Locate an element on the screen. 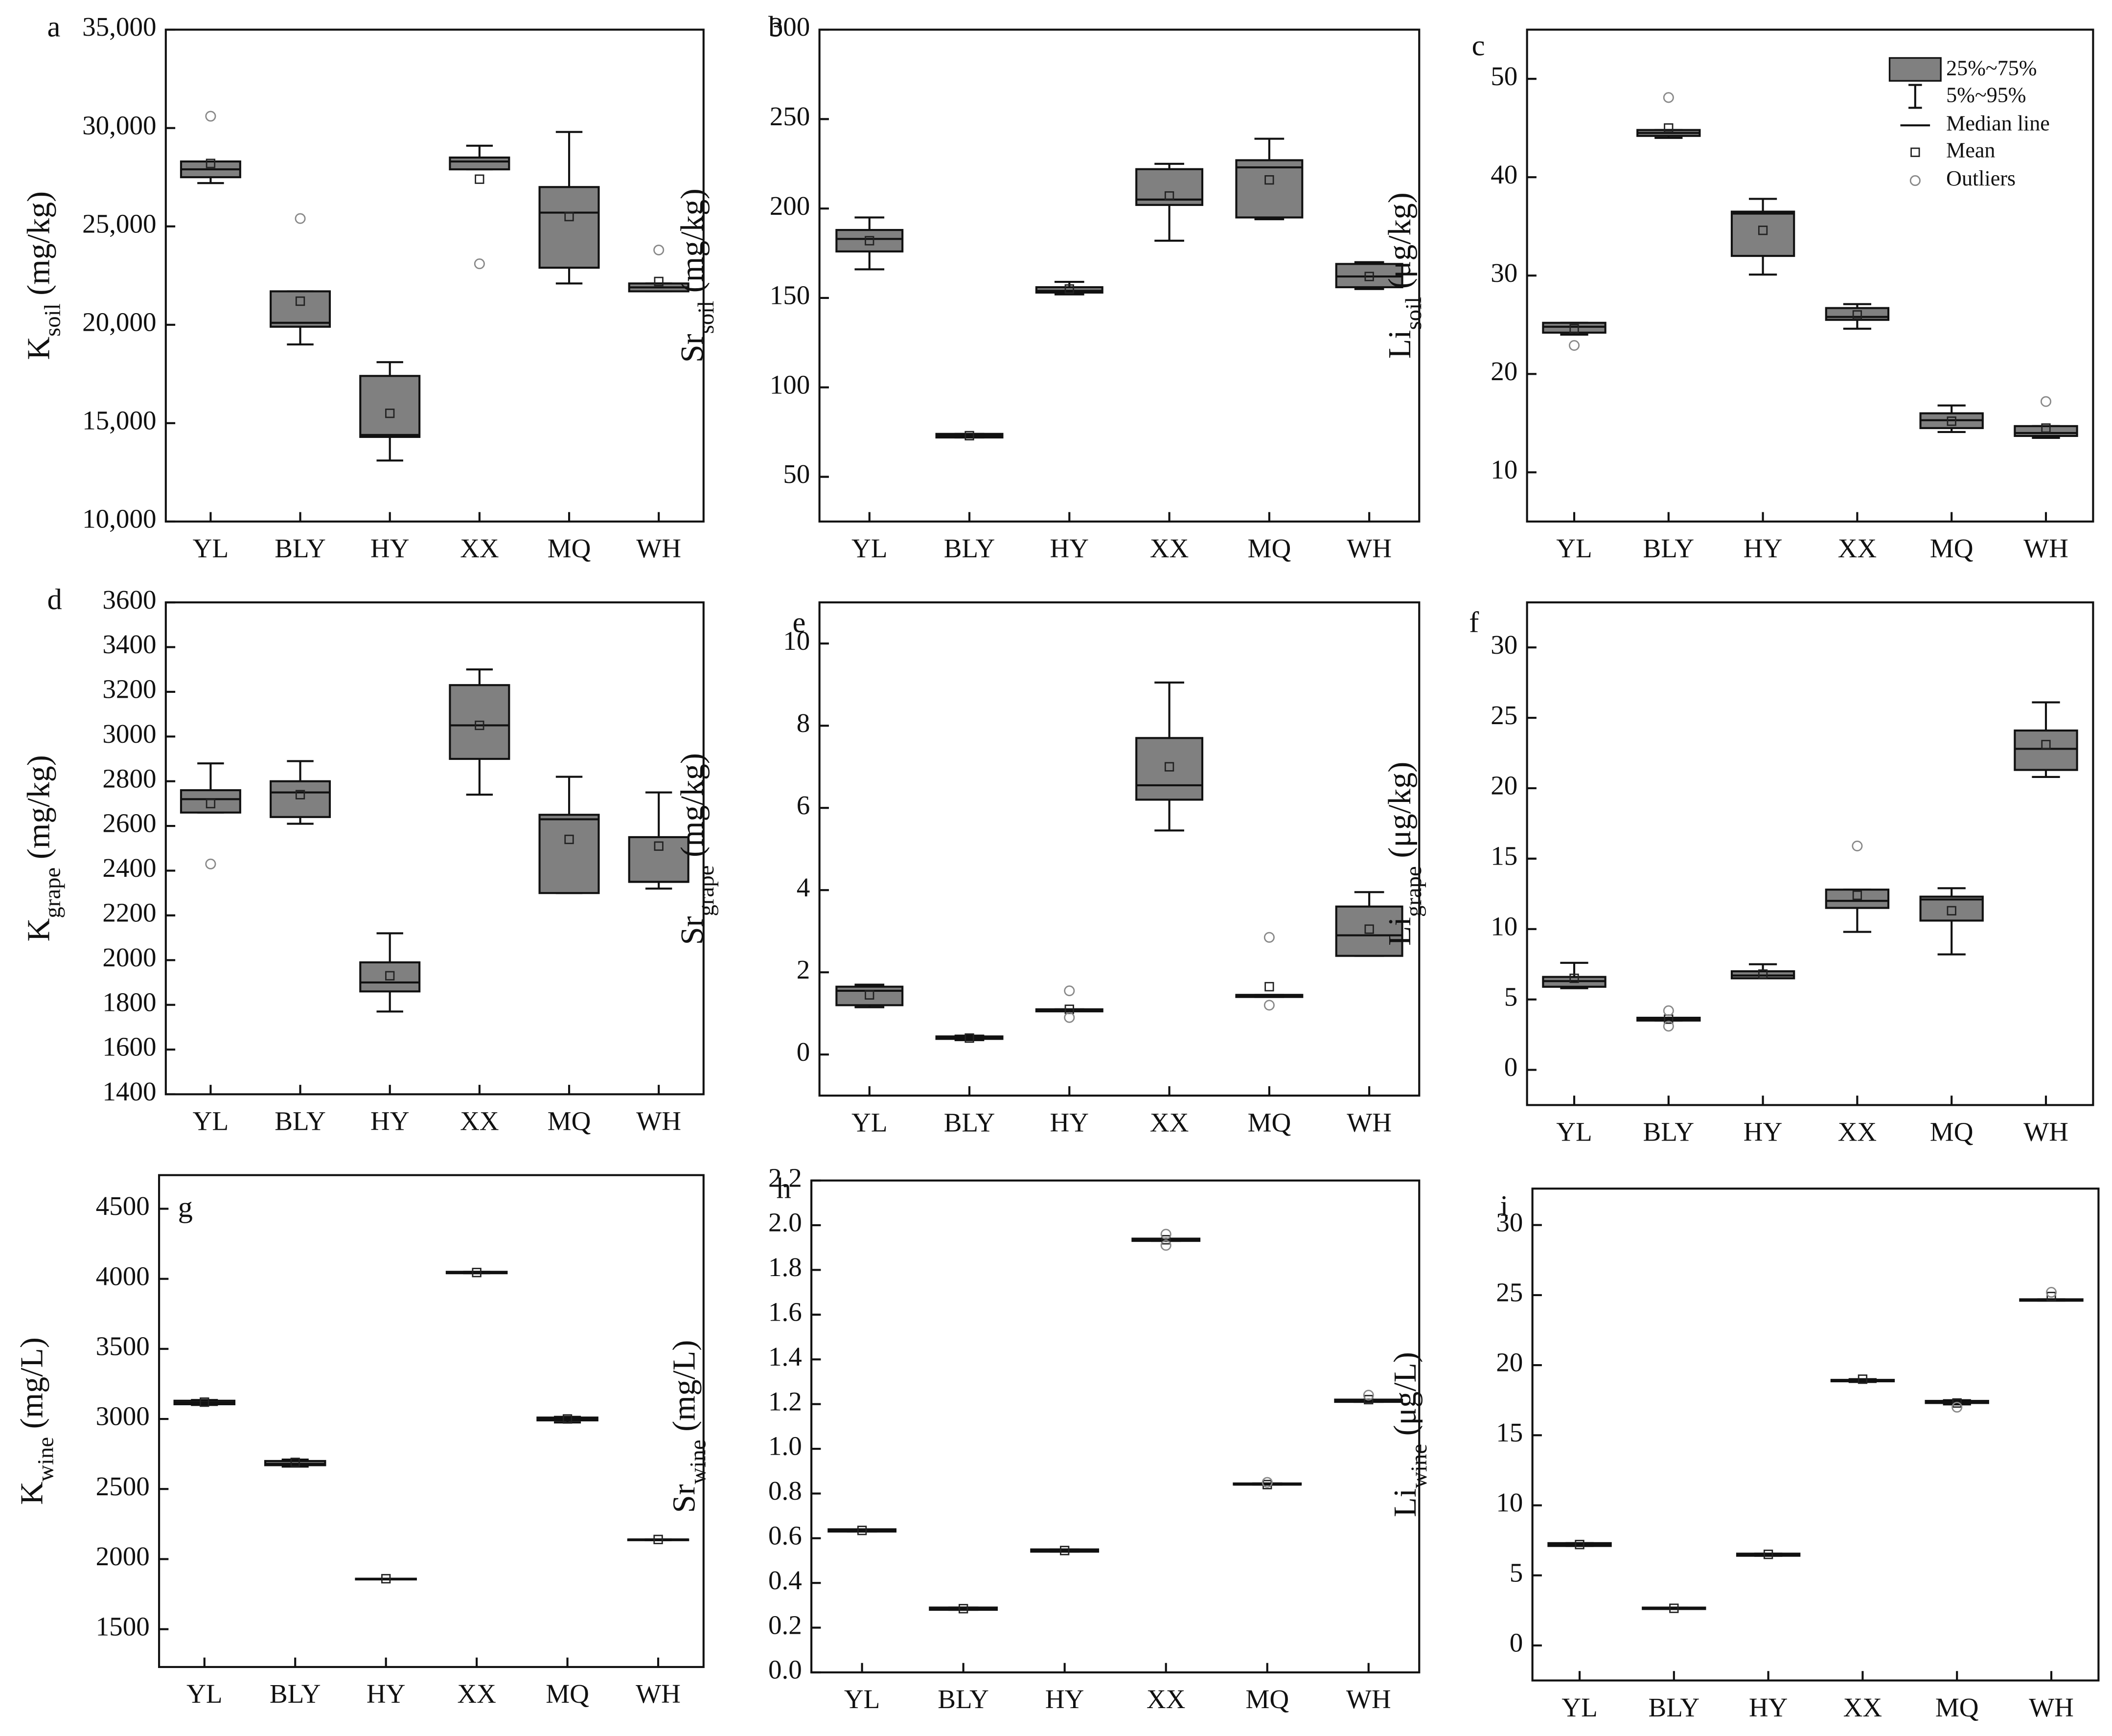 Image resolution: width=2112 pixels, height=1736 pixels. y-tick-label: 0.2 is located at coordinates (785, 1625).